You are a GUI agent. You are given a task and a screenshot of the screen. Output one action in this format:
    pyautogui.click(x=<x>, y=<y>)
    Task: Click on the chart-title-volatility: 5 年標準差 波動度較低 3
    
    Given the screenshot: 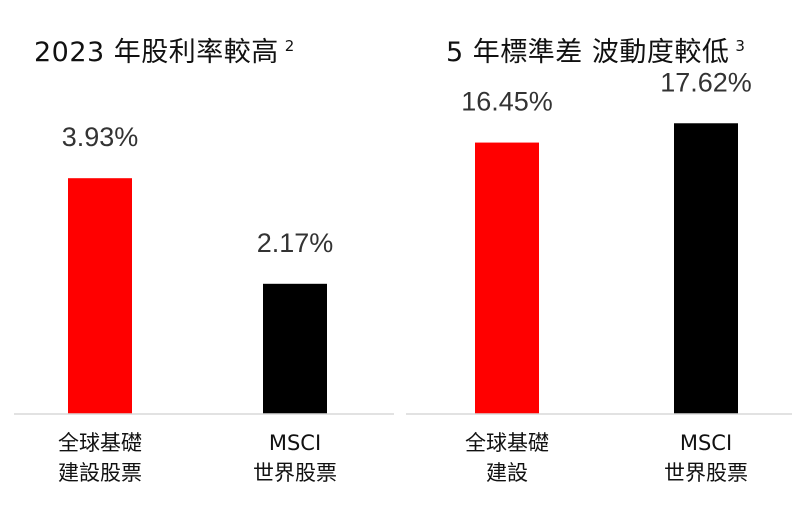 What is the action you would take?
    pyautogui.click(x=595, y=49)
    